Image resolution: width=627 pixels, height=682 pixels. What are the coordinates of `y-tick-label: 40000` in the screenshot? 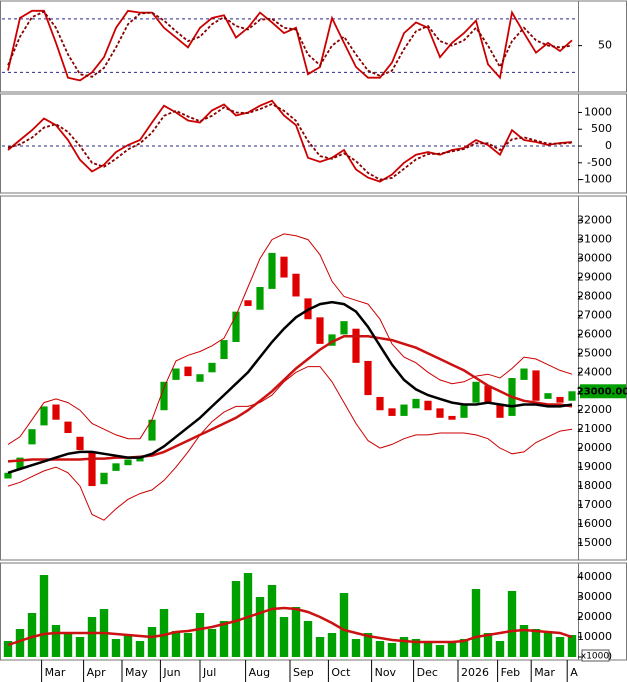 It's located at (594, 576).